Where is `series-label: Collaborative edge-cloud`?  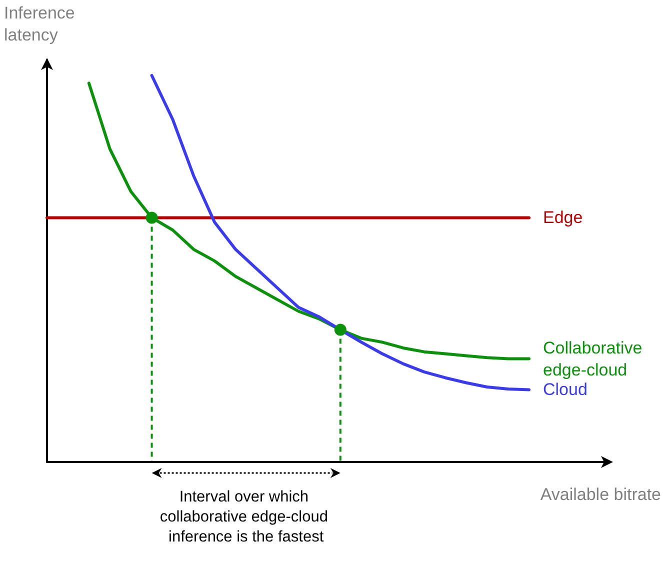
series-label: Collaborative edge-cloud is located at coordinates (592, 359).